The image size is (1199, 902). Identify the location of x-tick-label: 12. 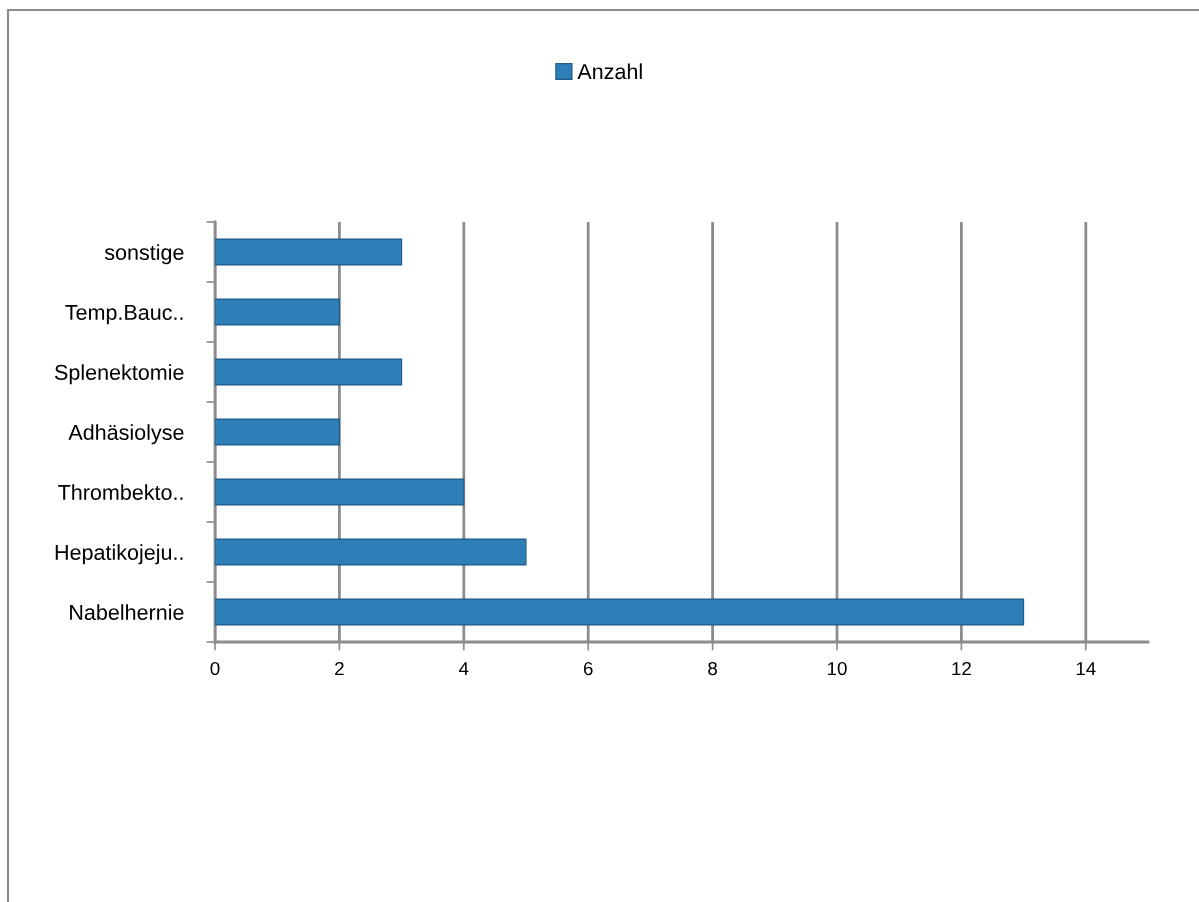
(961, 668).